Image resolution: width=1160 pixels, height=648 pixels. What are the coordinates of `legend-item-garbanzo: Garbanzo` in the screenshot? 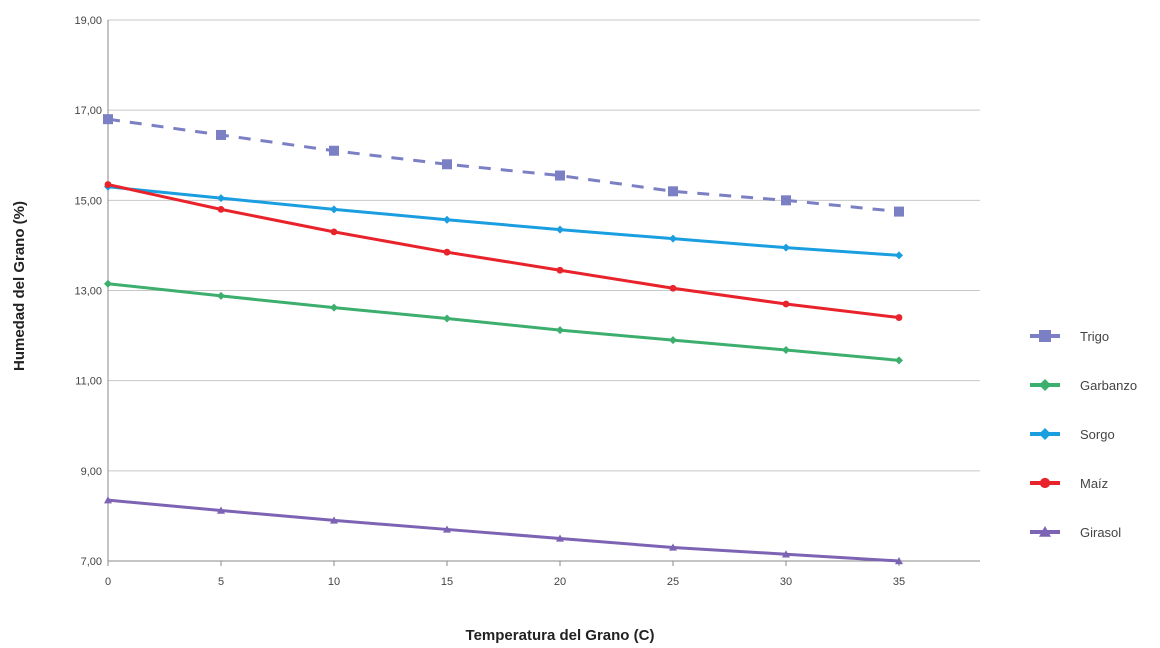 It's located at (1083, 385).